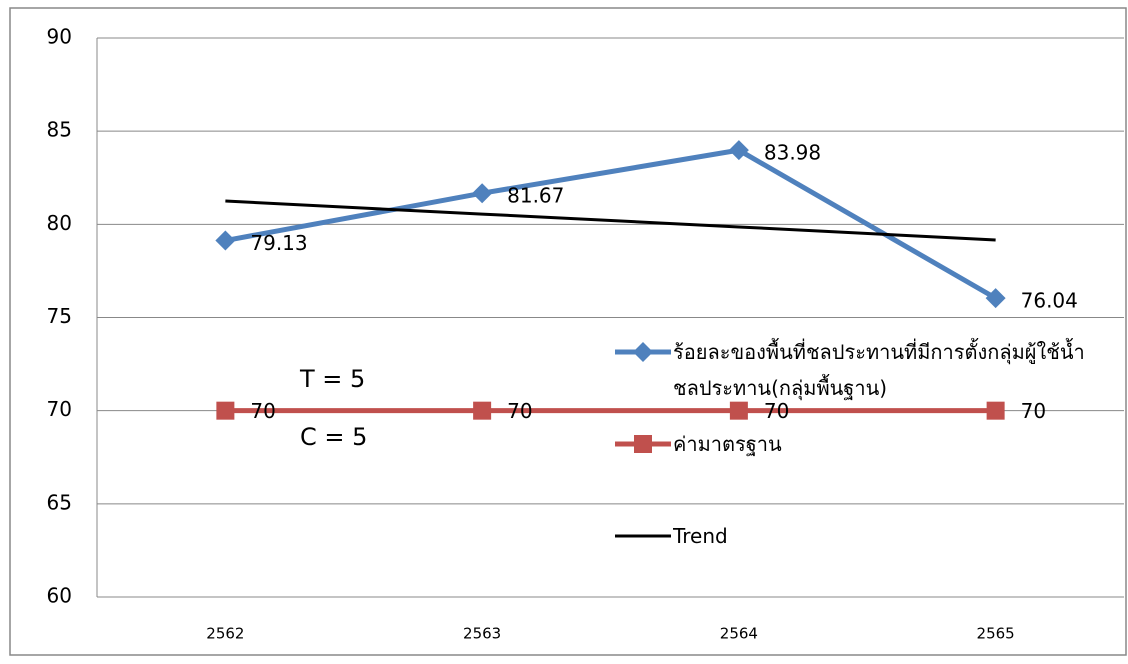 The width and height of the screenshot is (1128, 664). Describe the element at coordinates (333, 437) in the screenshot. I see `annotation: C = 5` at that location.